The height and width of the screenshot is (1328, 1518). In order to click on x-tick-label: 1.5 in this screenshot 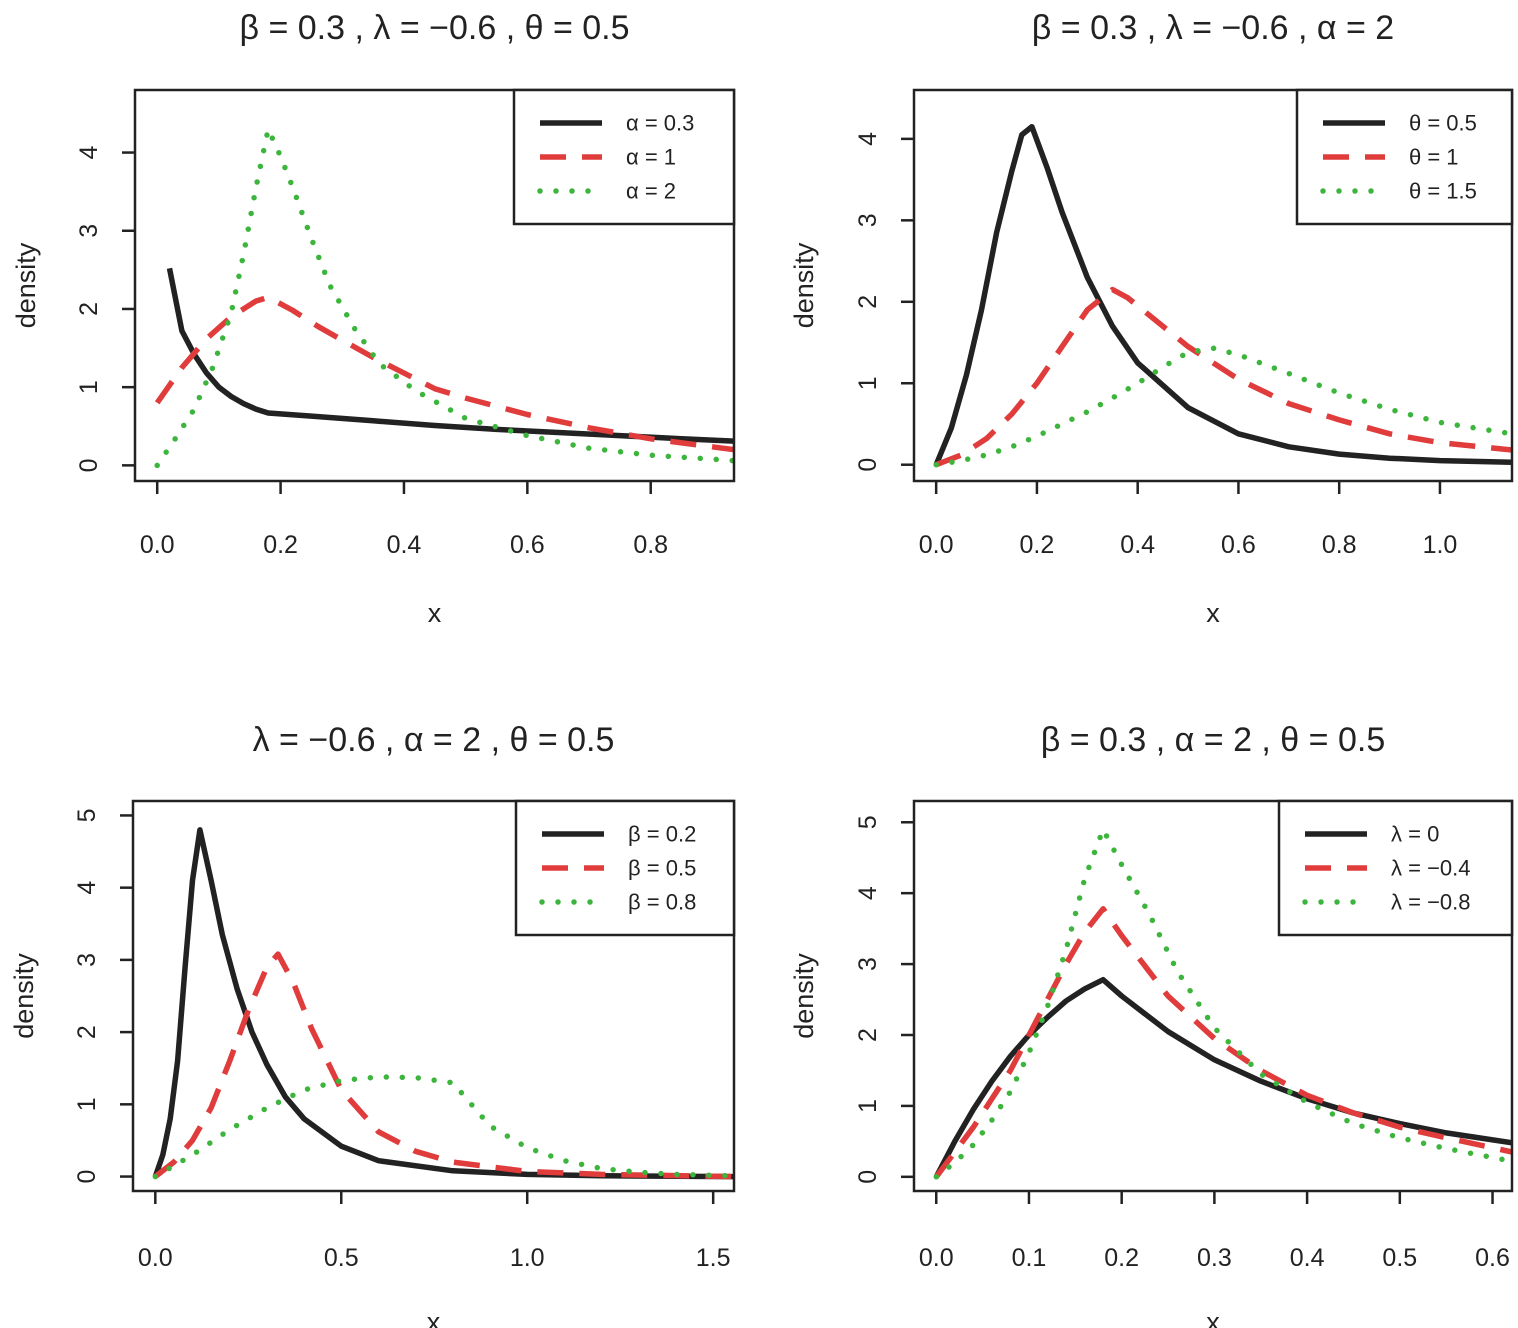, I will do `click(713, 1258)`.